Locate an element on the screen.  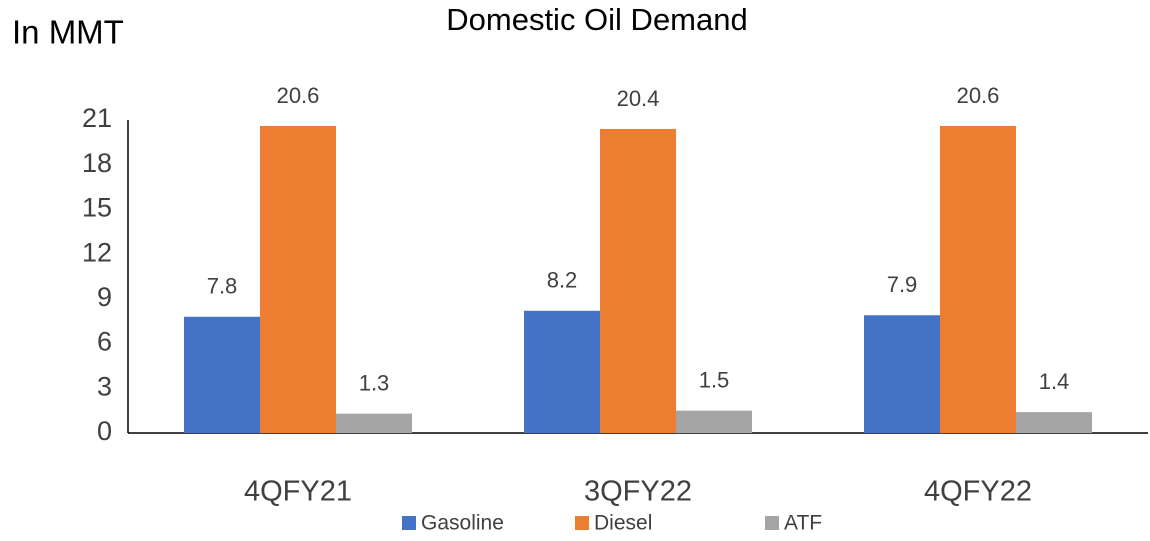
data-label: 1.4 is located at coordinates (1054, 381).